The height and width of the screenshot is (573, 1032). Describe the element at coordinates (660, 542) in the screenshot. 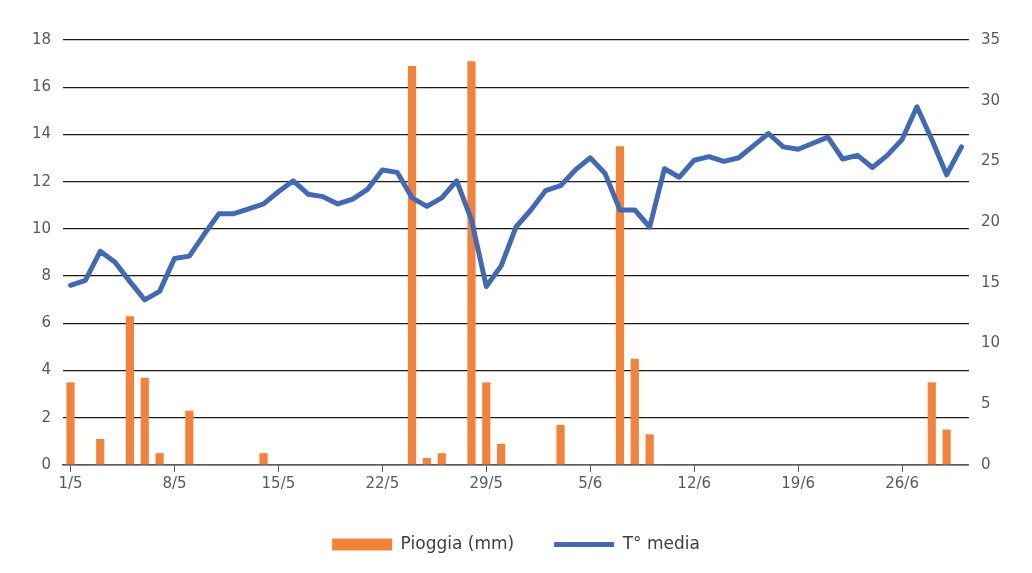

I see `legend-label: T° media` at that location.